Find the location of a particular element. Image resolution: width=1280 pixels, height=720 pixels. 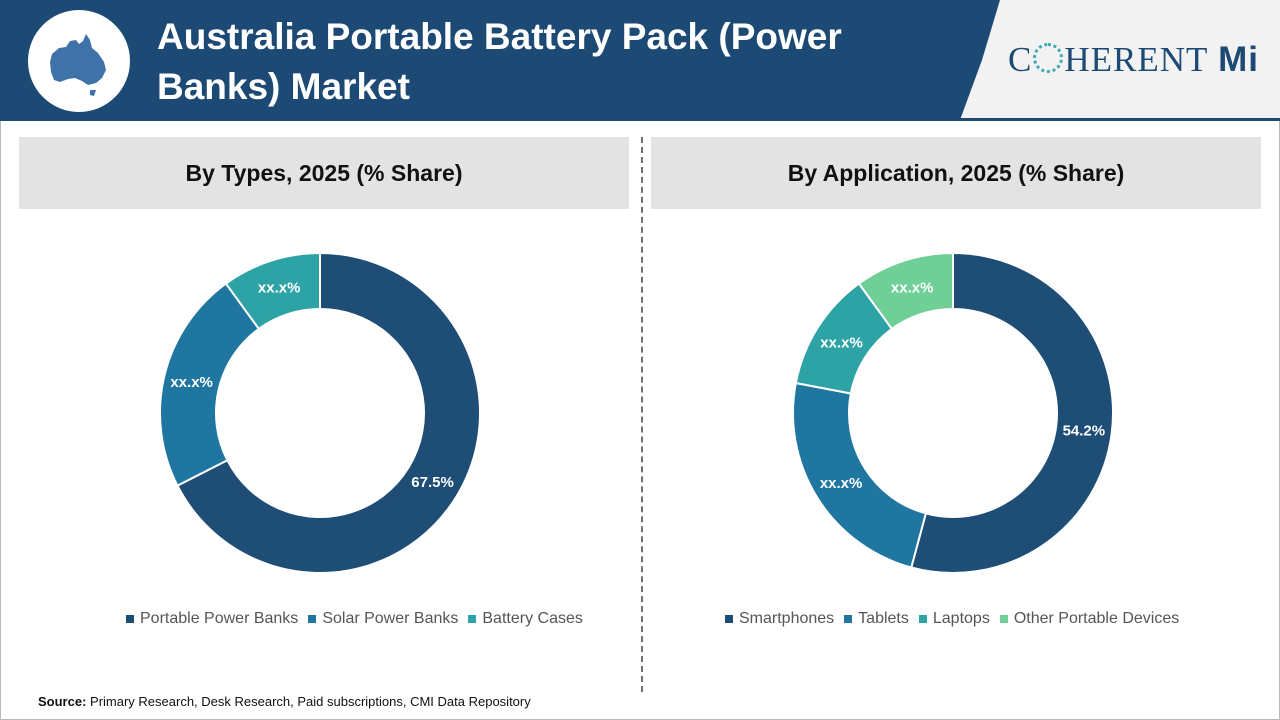

donut-slice-battery-cases is located at coordinates (272, 291).